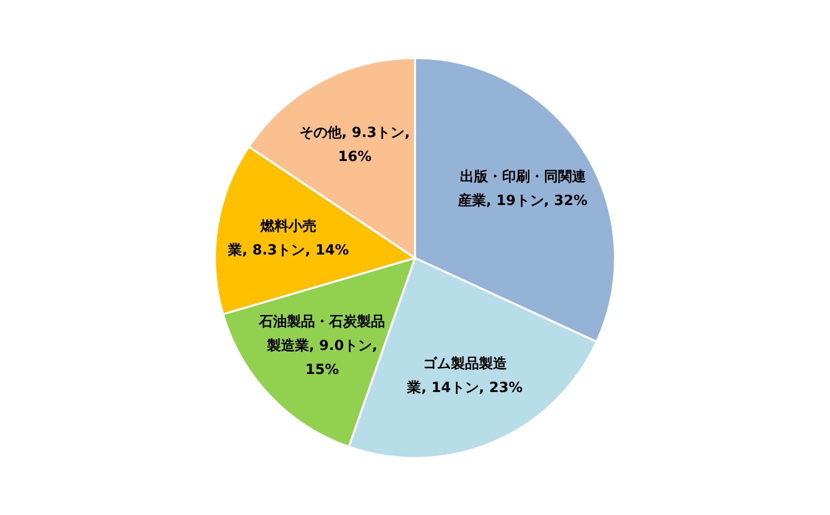 The width and height of the screenshot is (830, 515). I want to click on slice-label: 石油製品・石炭製品製造業, 9.0トン, 15%, so click(322, 346).